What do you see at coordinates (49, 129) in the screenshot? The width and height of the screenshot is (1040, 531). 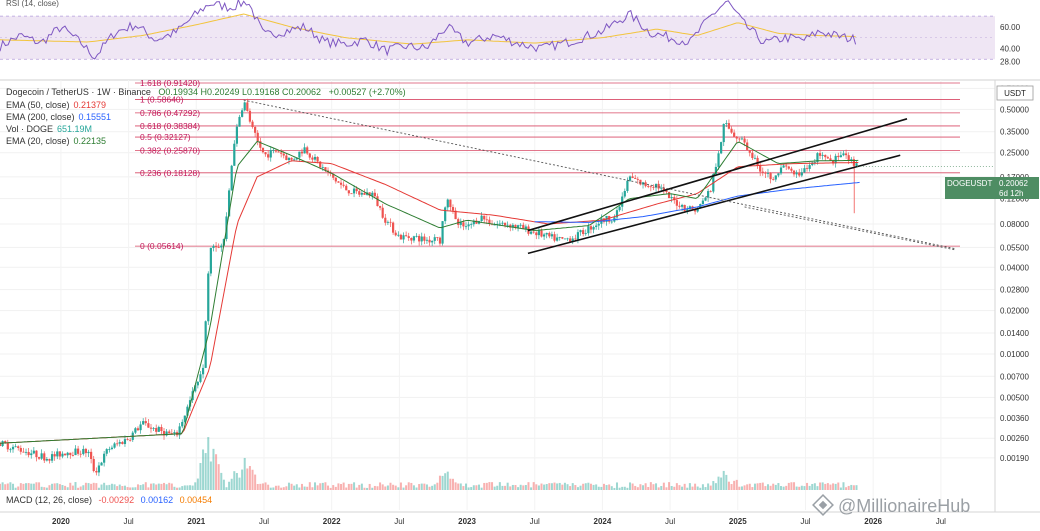 I see `legend-volume: Vol · DOGE 651.19M` at bounding box center [49, 129].